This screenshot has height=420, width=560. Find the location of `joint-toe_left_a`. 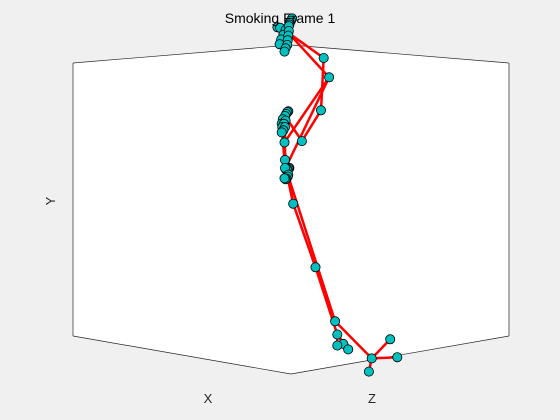

joint-toe_left_a is located at coordinates (390, 339).